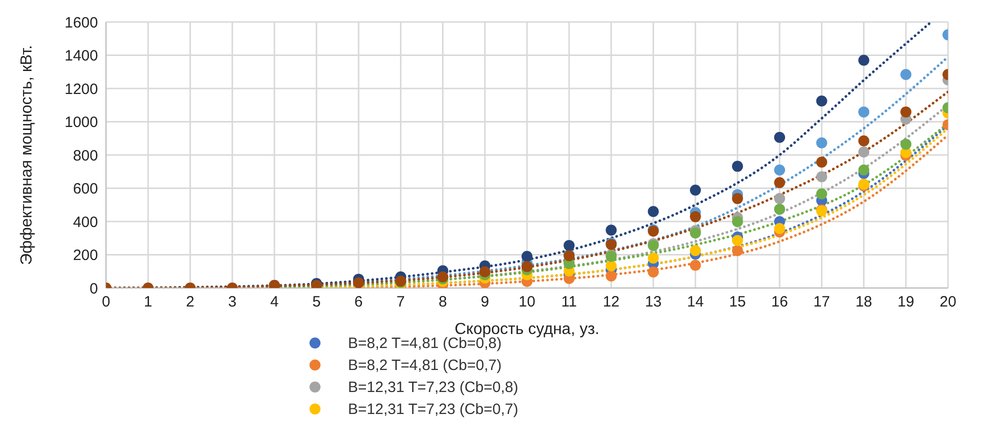  Describe the element at coordinates (425, 365) in the screenshot. I see `legend-label: B=8,2 T=4,81 (Cb=0,7)` at that location.